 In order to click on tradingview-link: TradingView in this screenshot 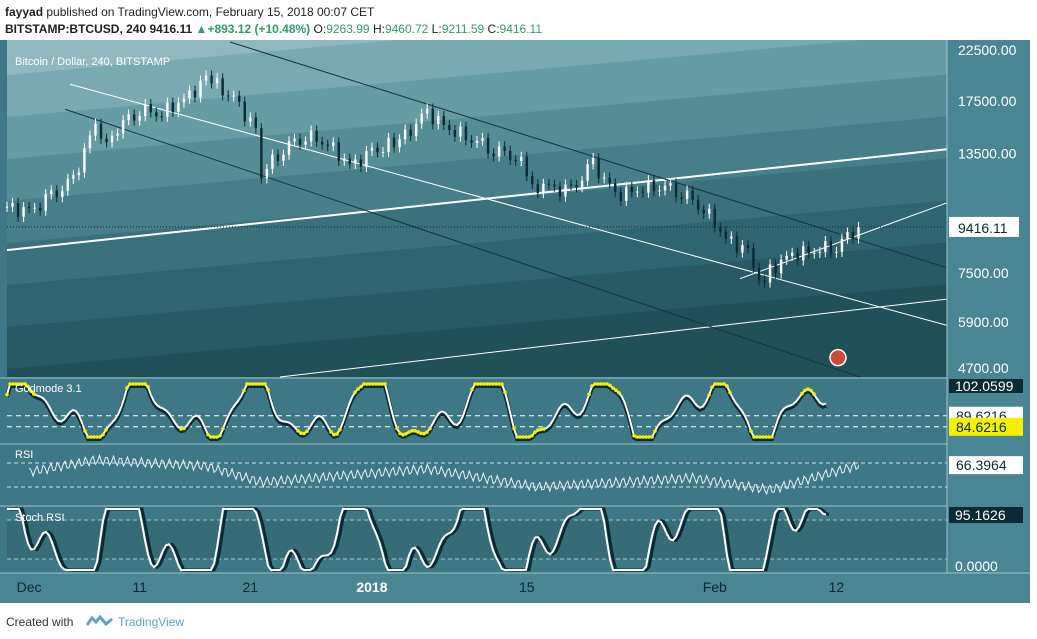, I will do `click(151, 622)`.